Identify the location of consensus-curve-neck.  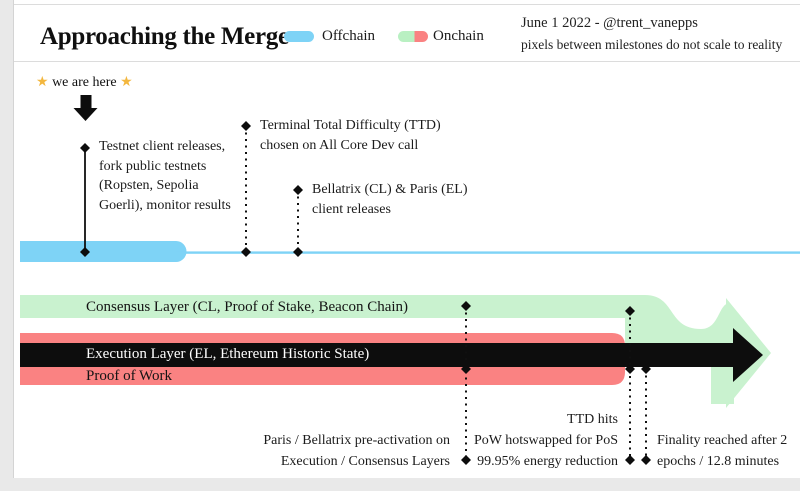
(677, 319).